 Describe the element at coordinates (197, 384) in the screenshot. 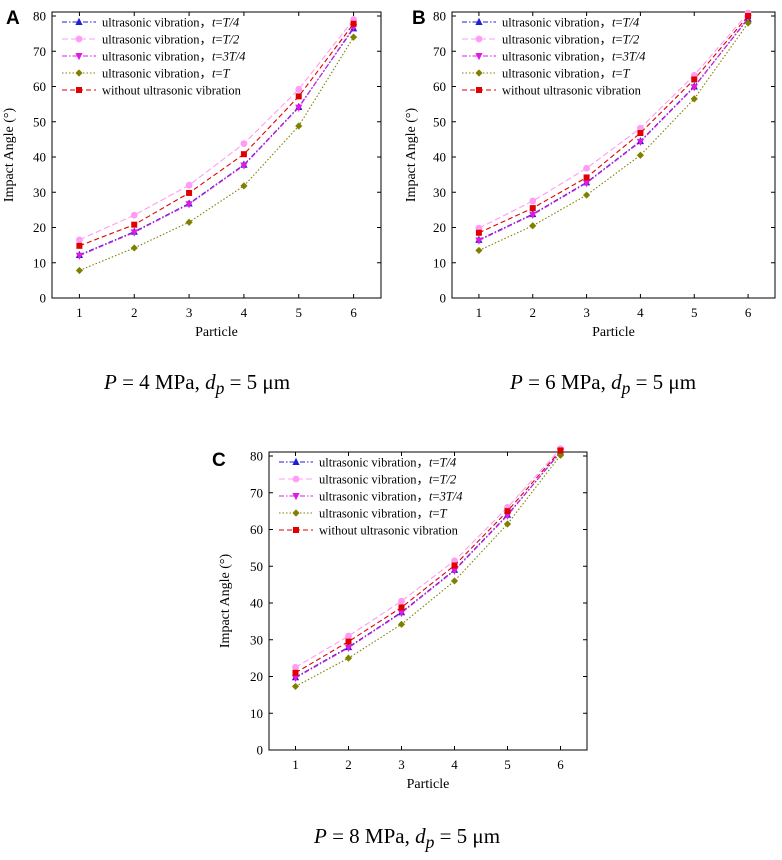

I see `caption-panel-a: P = 4 MPa, dp = 5 μm` at that location.